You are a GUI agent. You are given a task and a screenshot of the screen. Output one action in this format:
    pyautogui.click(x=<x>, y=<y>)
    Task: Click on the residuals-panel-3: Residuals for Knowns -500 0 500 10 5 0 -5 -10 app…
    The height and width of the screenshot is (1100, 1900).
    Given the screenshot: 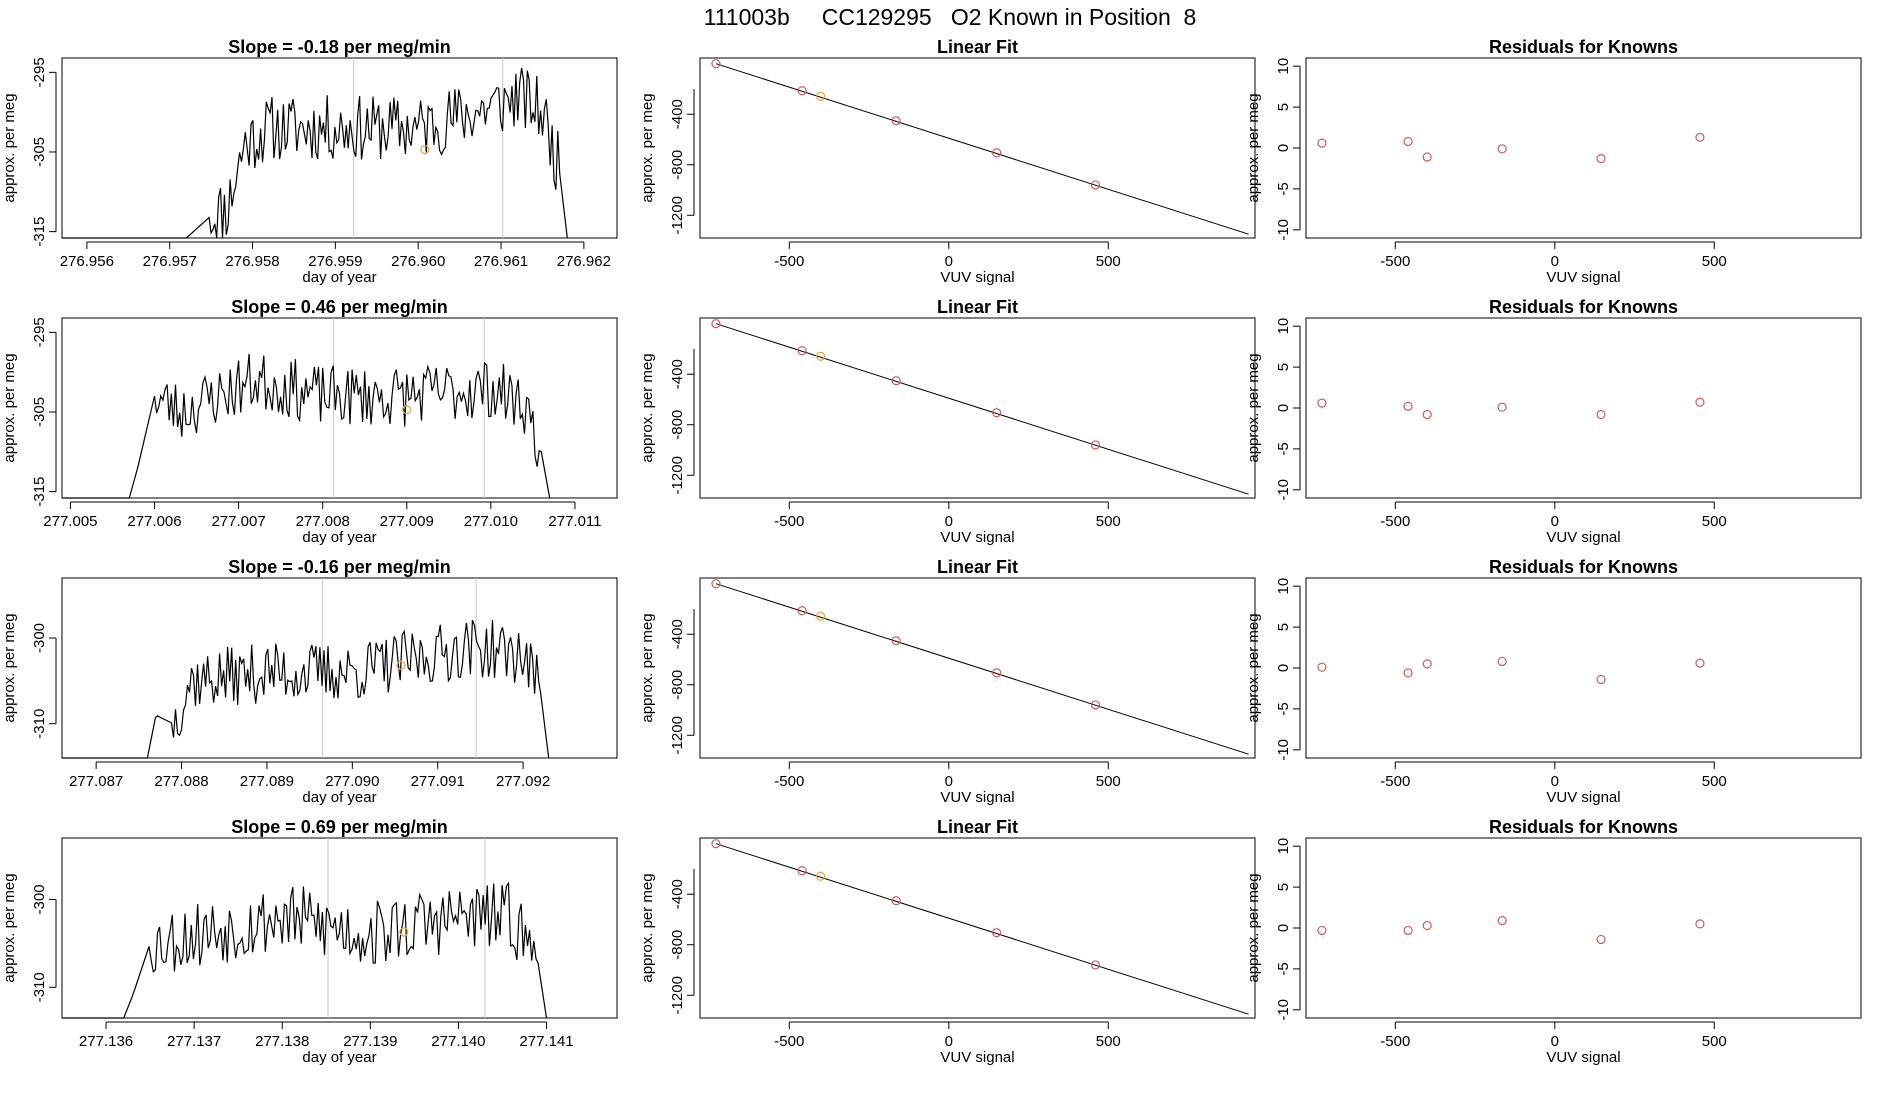 What is the action you would take?
    pyautogui.click(x=1553, y=681)
    